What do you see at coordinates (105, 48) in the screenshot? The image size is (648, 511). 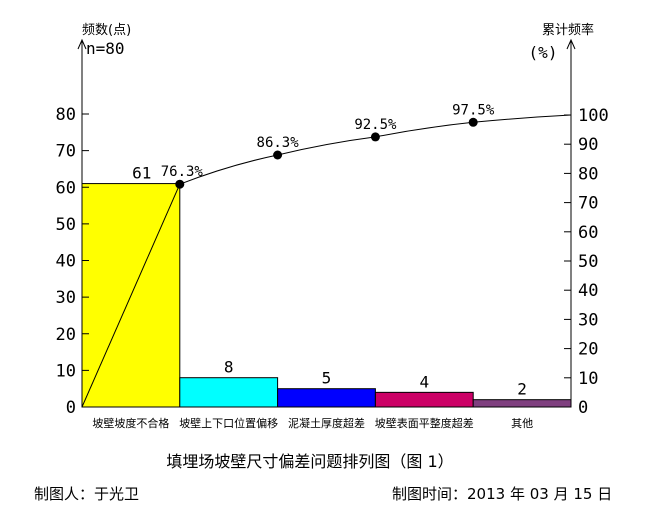 I see `sample-size-label: n=80` at bounding box center [105, 48].